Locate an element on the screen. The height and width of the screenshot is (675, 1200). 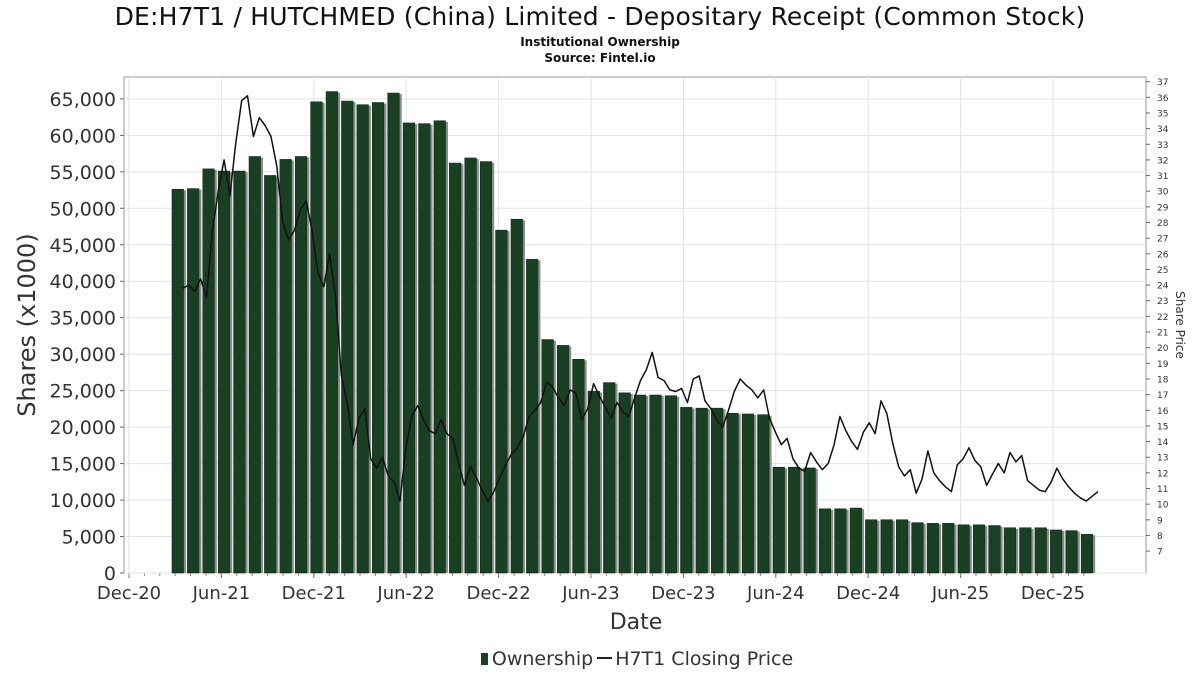
legend-label-ownership: Ownership is located at coordinates (542, 659).